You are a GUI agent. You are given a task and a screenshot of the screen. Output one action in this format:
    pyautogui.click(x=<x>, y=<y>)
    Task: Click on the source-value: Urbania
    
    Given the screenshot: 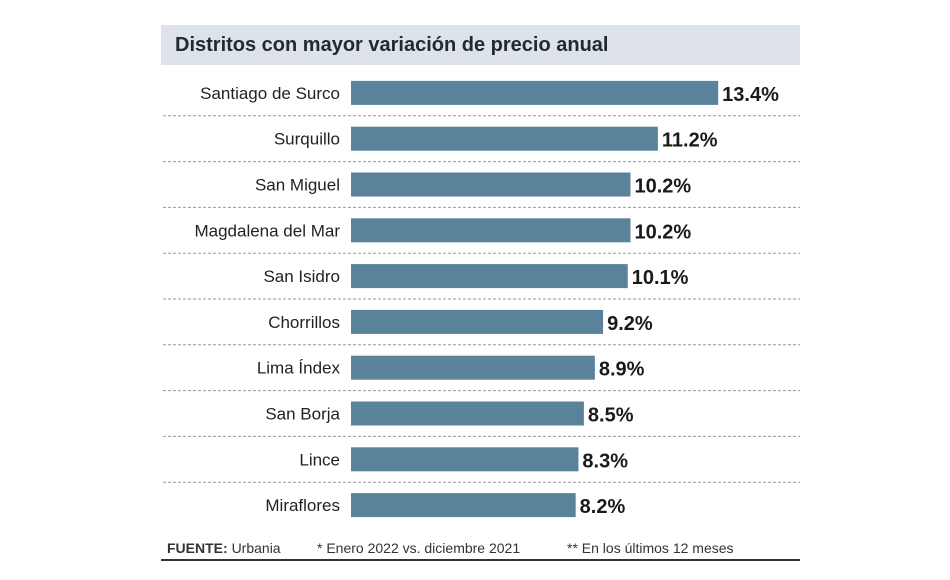 What is the action you would take?
    pyautogui.click(x=256, y=548)
    